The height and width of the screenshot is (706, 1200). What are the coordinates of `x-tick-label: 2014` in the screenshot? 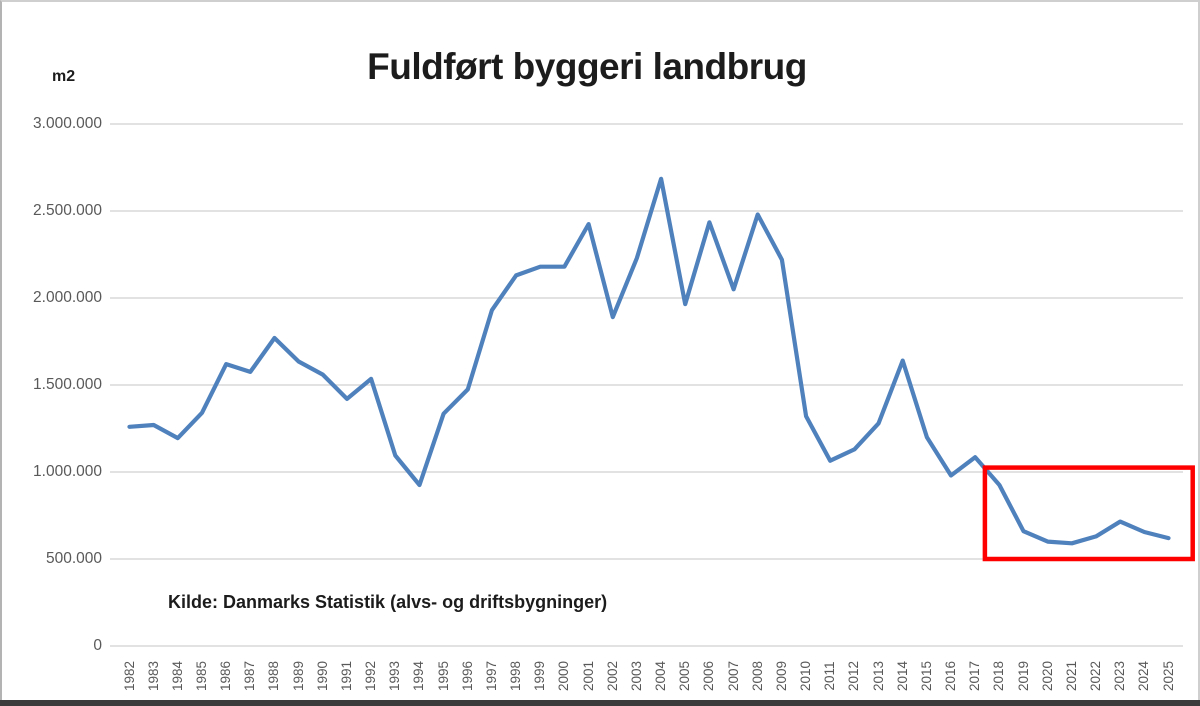 It's located at (902, 676).